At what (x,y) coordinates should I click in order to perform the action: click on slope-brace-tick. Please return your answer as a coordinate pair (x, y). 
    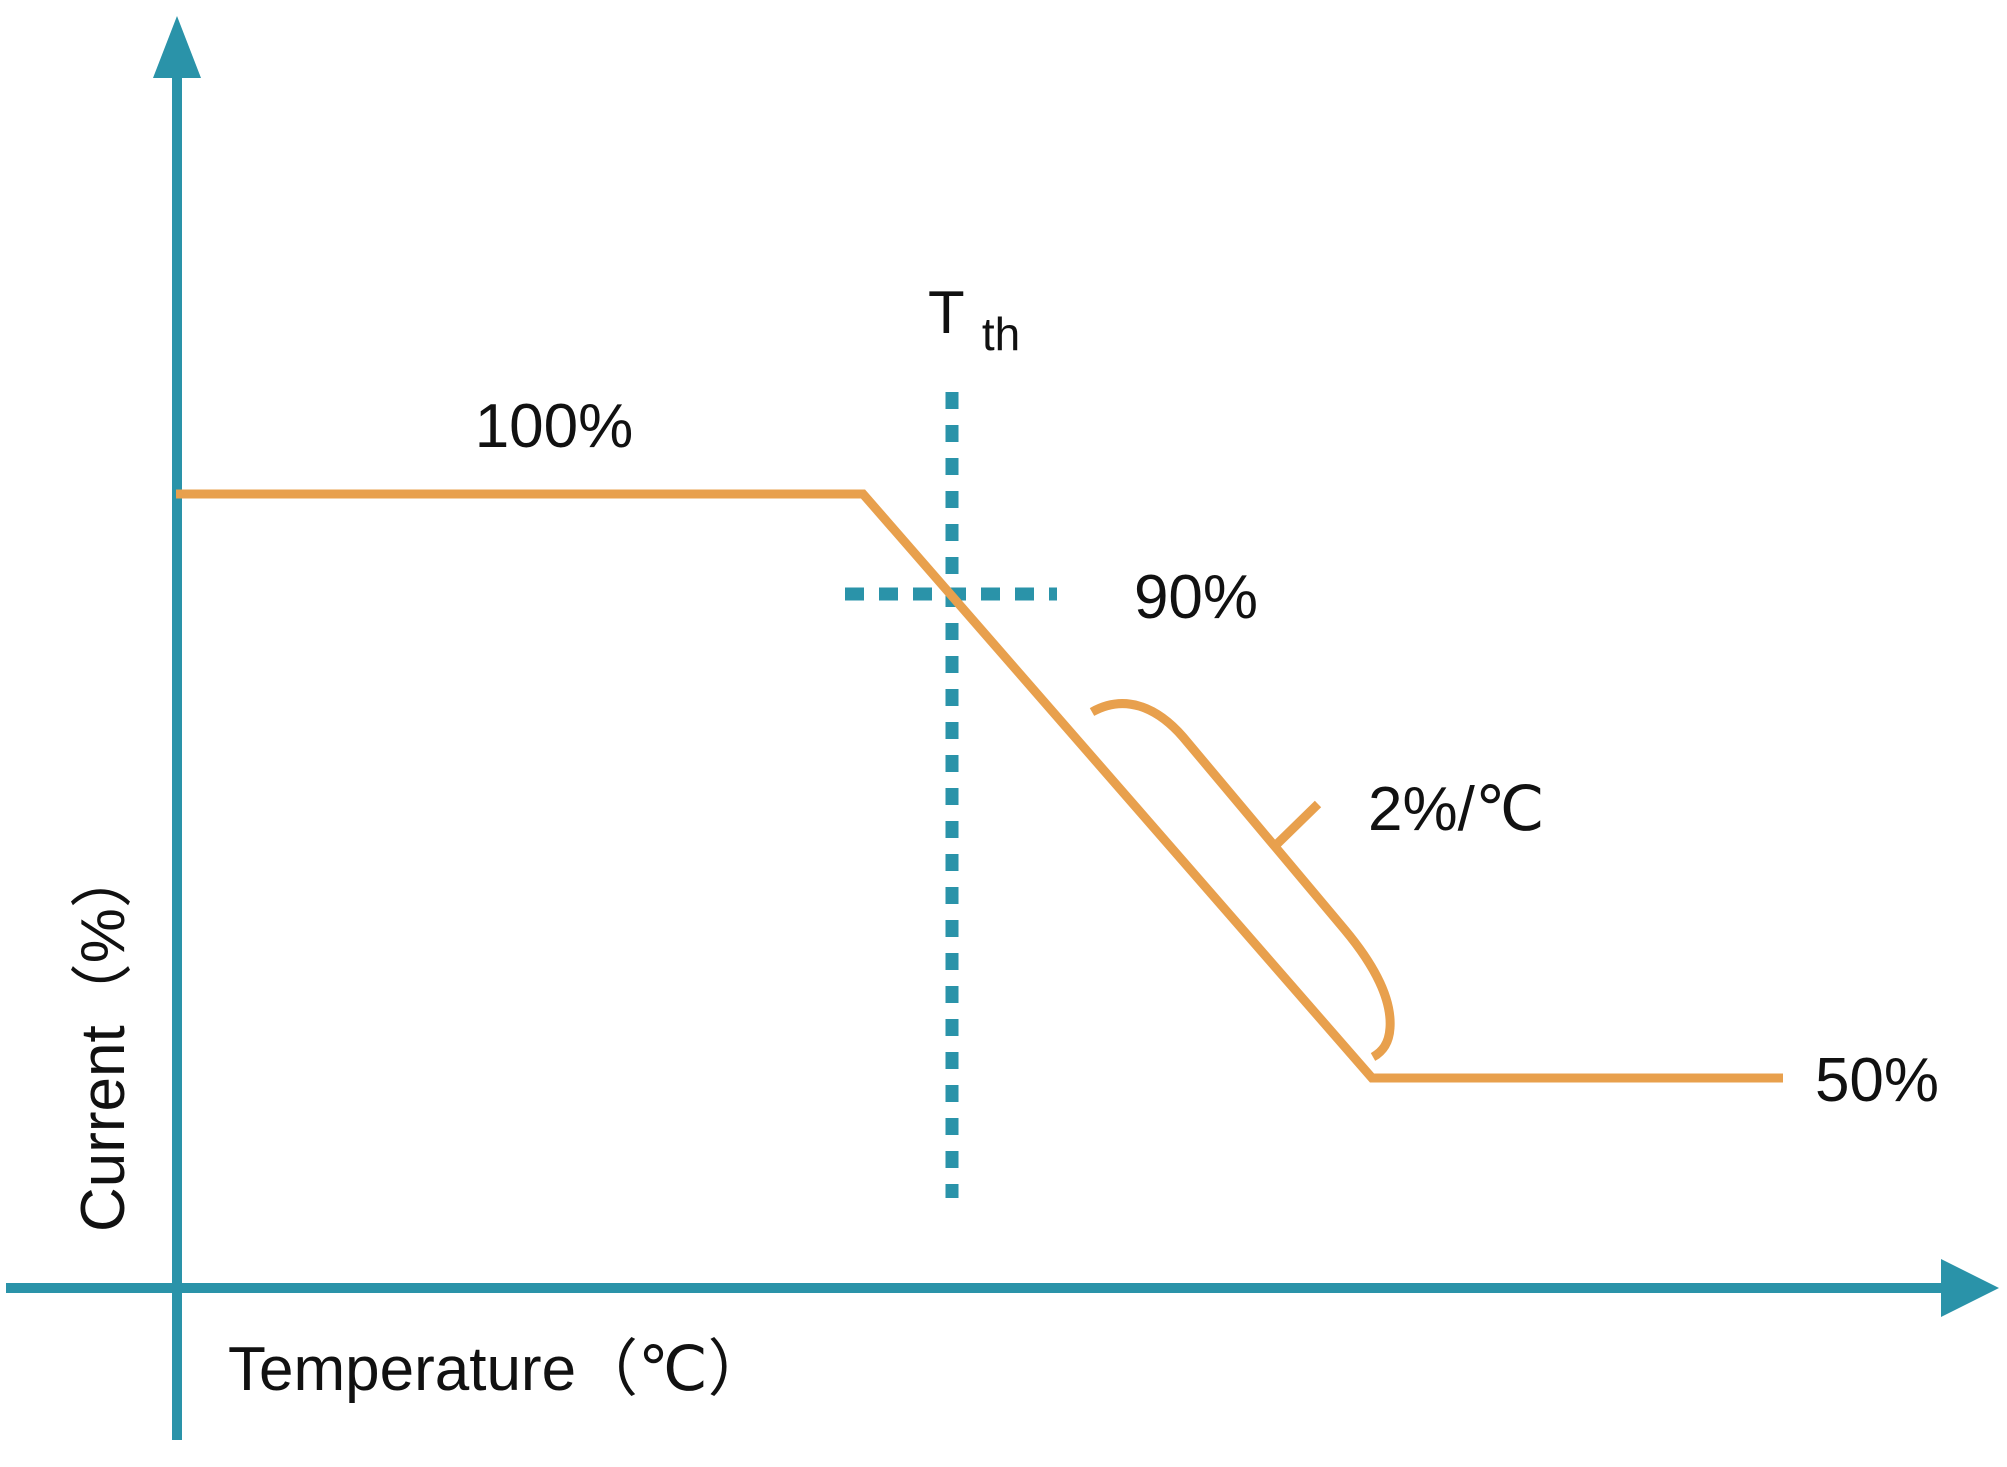
    Looking at the image, I should click on (1297, 824).